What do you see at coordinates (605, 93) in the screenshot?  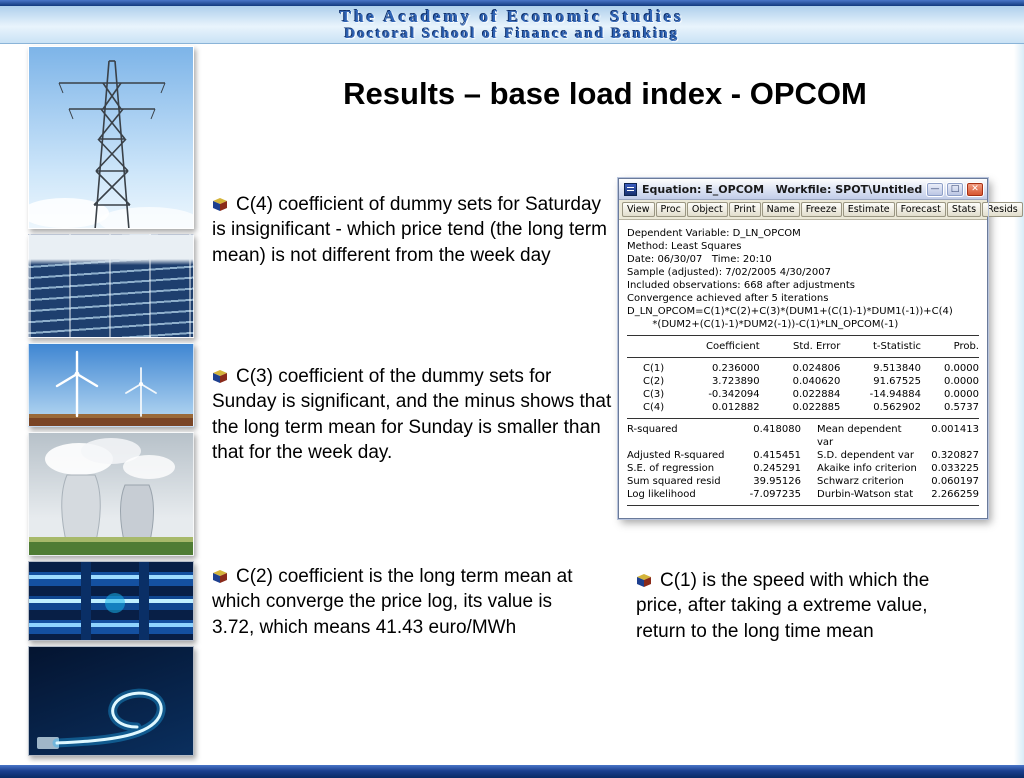 I see `page-title: Results – base load index - OPCOM` at bounding box center [605, 93].